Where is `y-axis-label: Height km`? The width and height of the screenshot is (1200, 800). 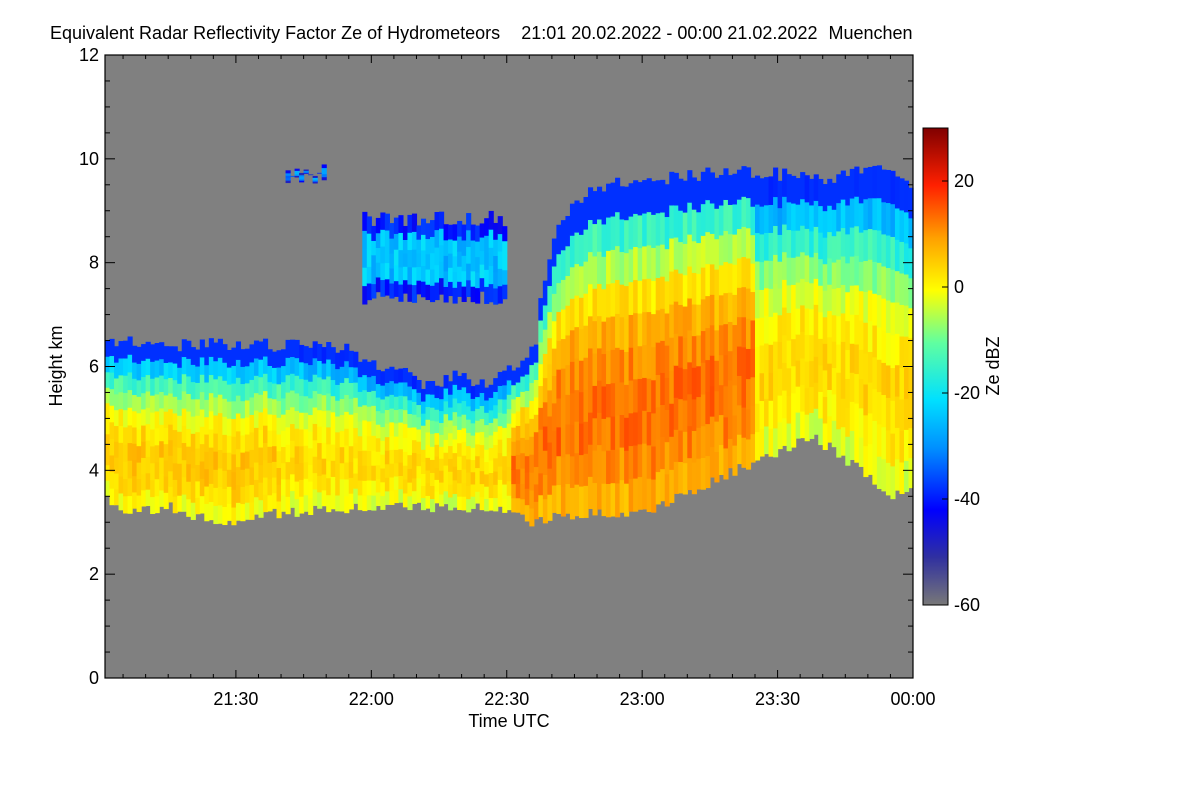 y-axis-label: Height km is located at coordinates (56, 365).